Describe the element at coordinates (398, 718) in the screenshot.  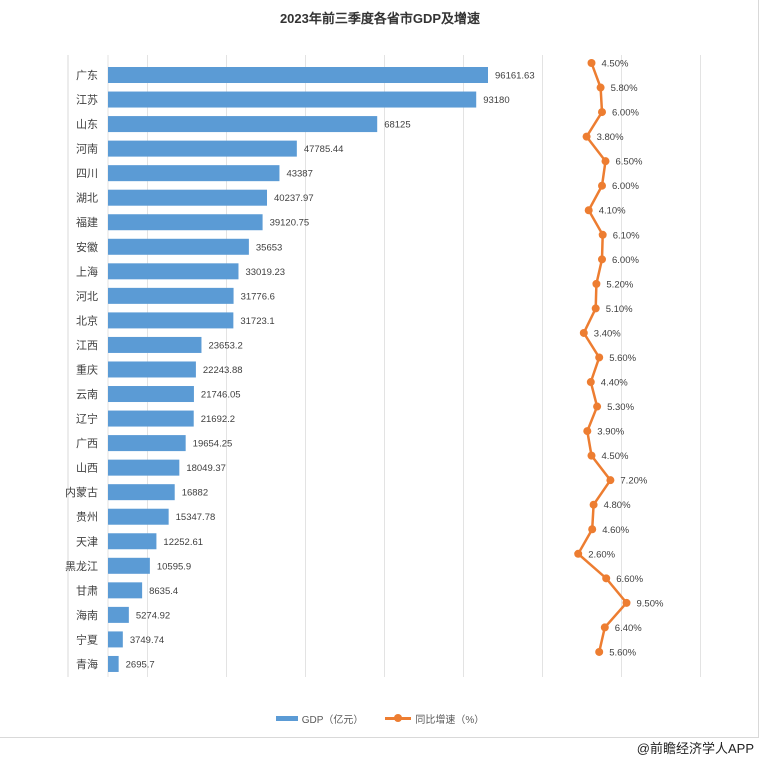
I see `legend-swatch-line` at that location.